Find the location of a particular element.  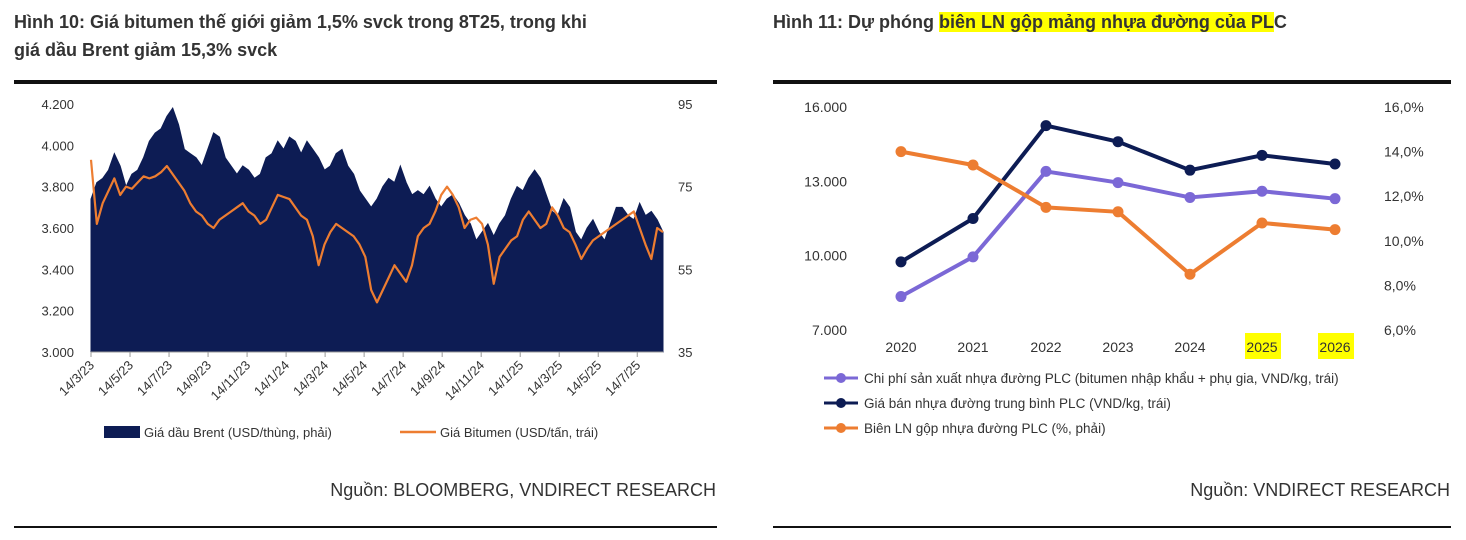

figure-10-source: Nguồn: BLOOMBERG, VNDIRECT RESEARCH is located at coordinates (523, 490).